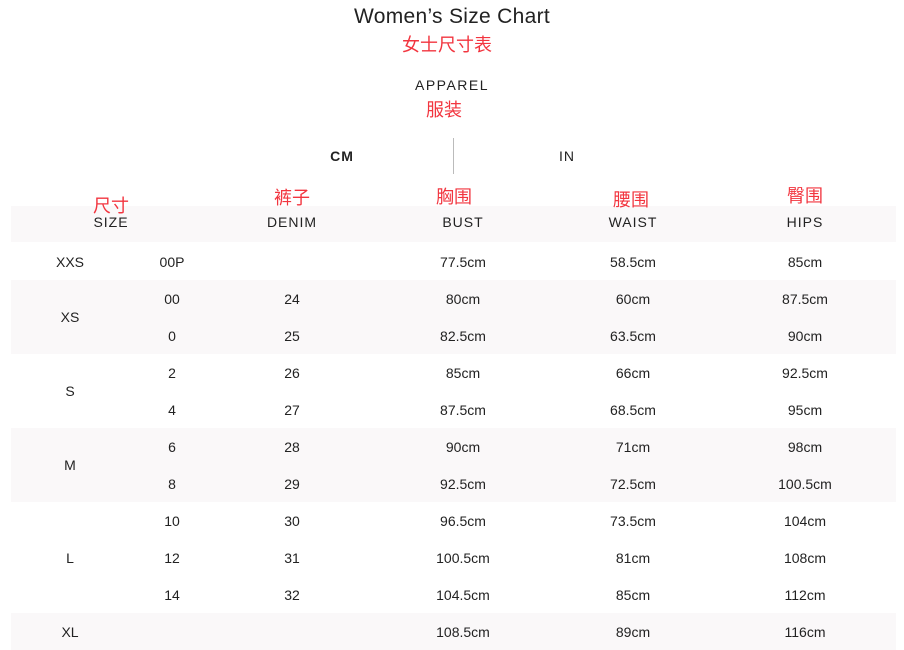 The height and width of the screenshot is (650, 904). What do you see at coordinates (463, 409) in the screenshot?
I see `cell-bust: 87.5cm` at bounding box center [463, 409].